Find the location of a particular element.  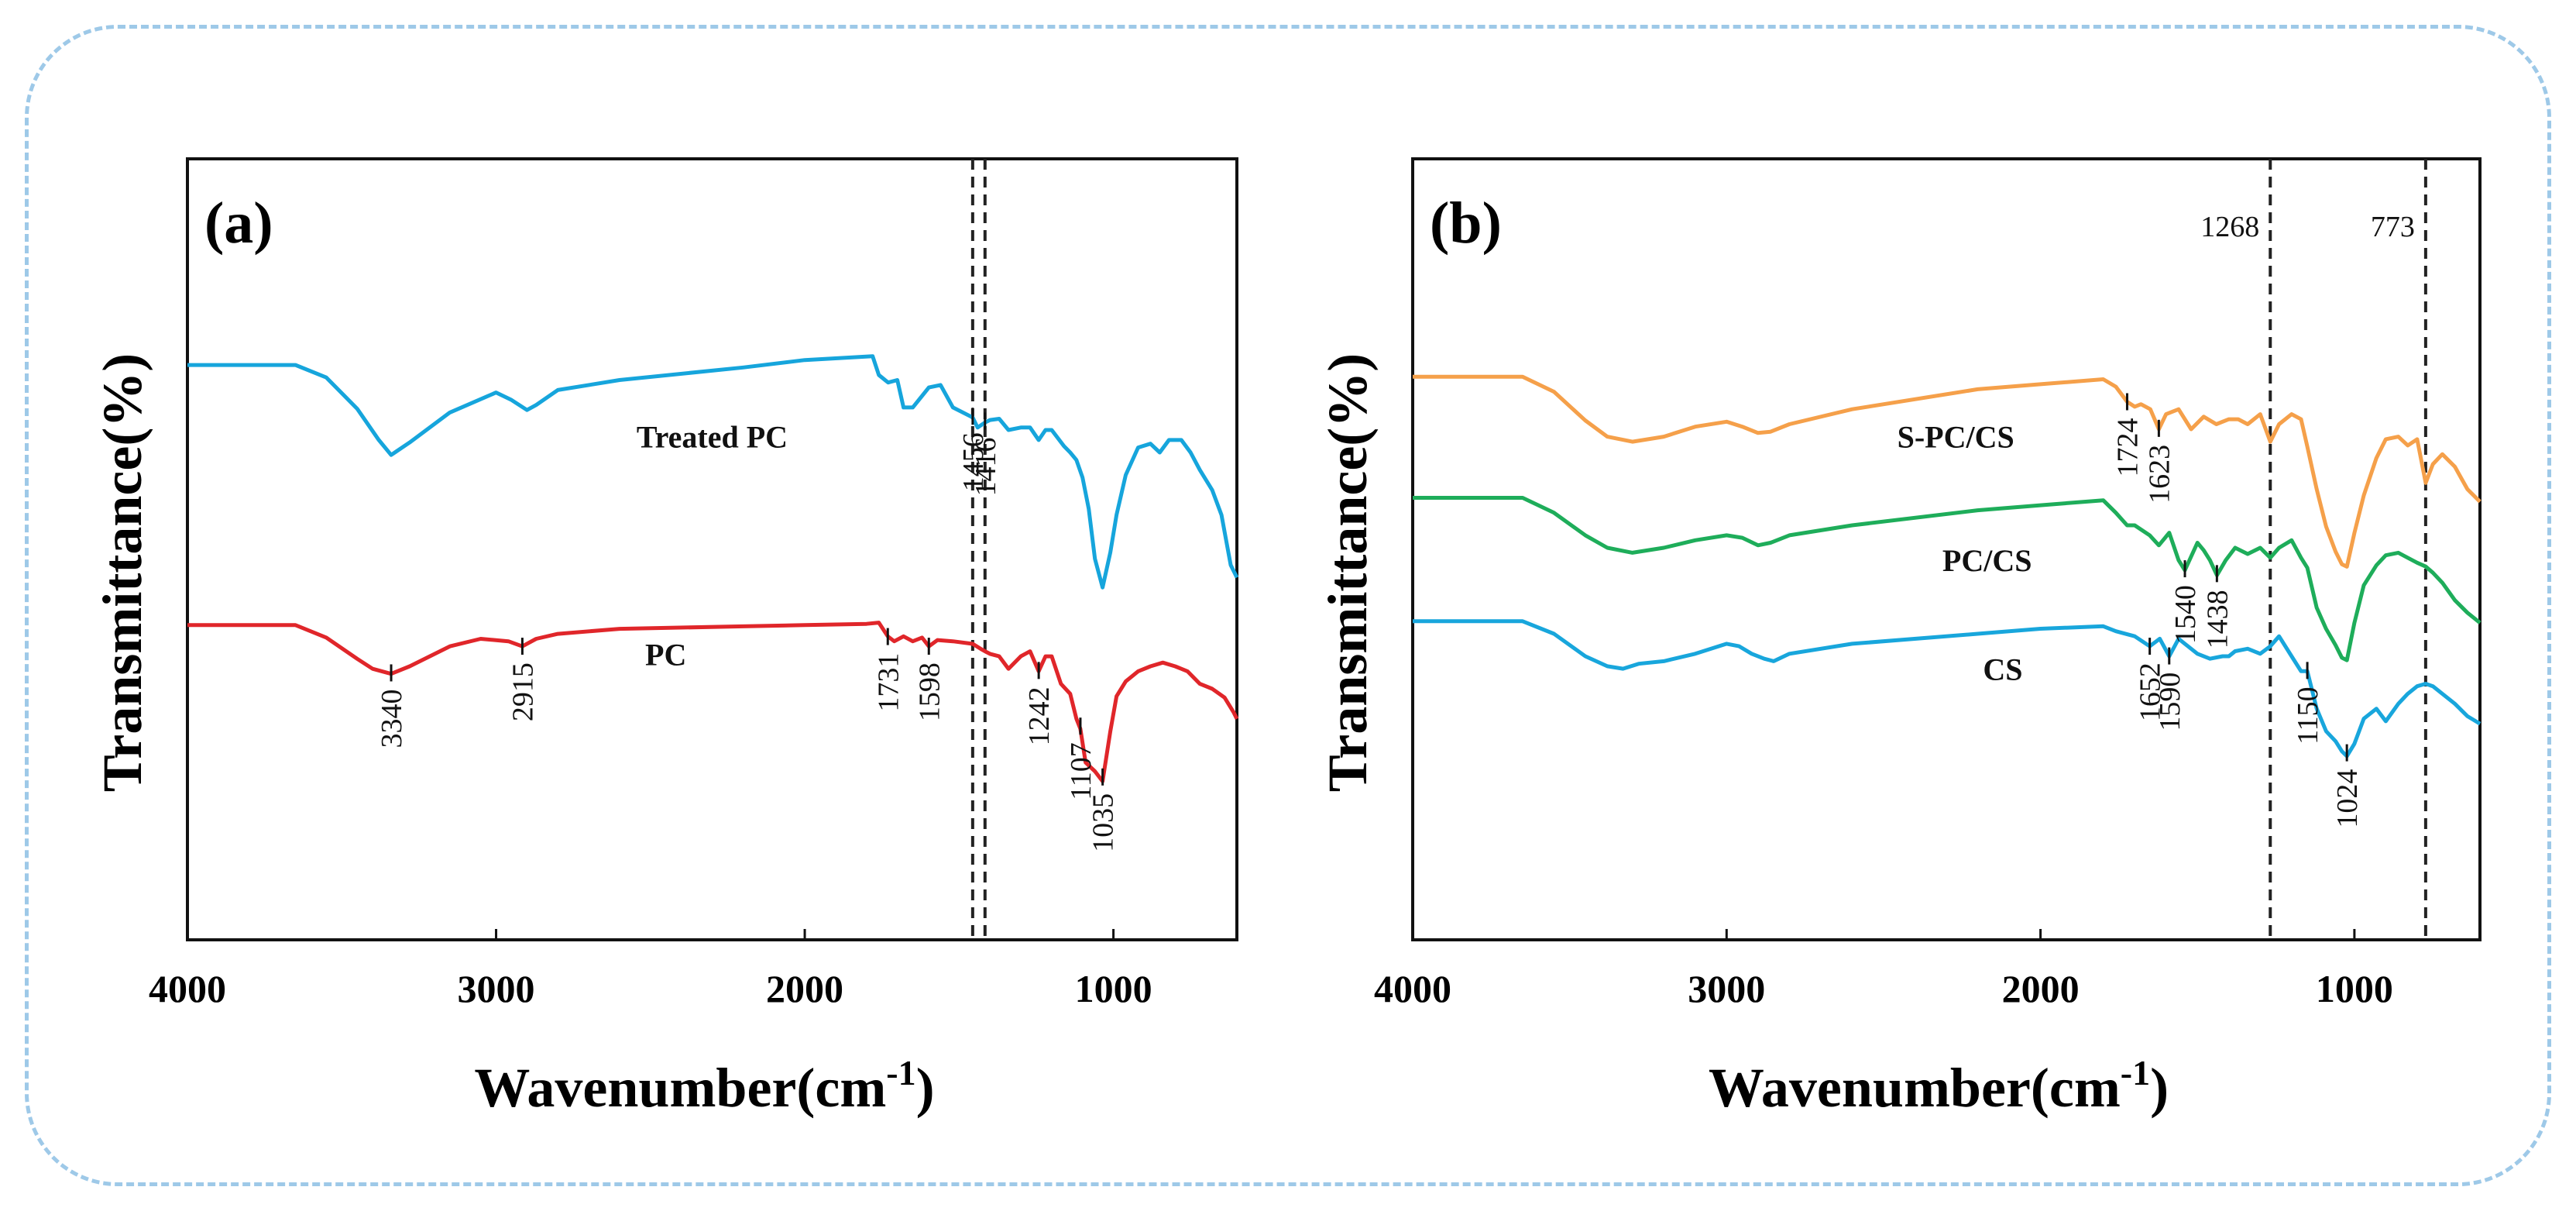

panel-a-x-ticks: 4000 3000 2000 1000 is located at coordinates (650, 969).